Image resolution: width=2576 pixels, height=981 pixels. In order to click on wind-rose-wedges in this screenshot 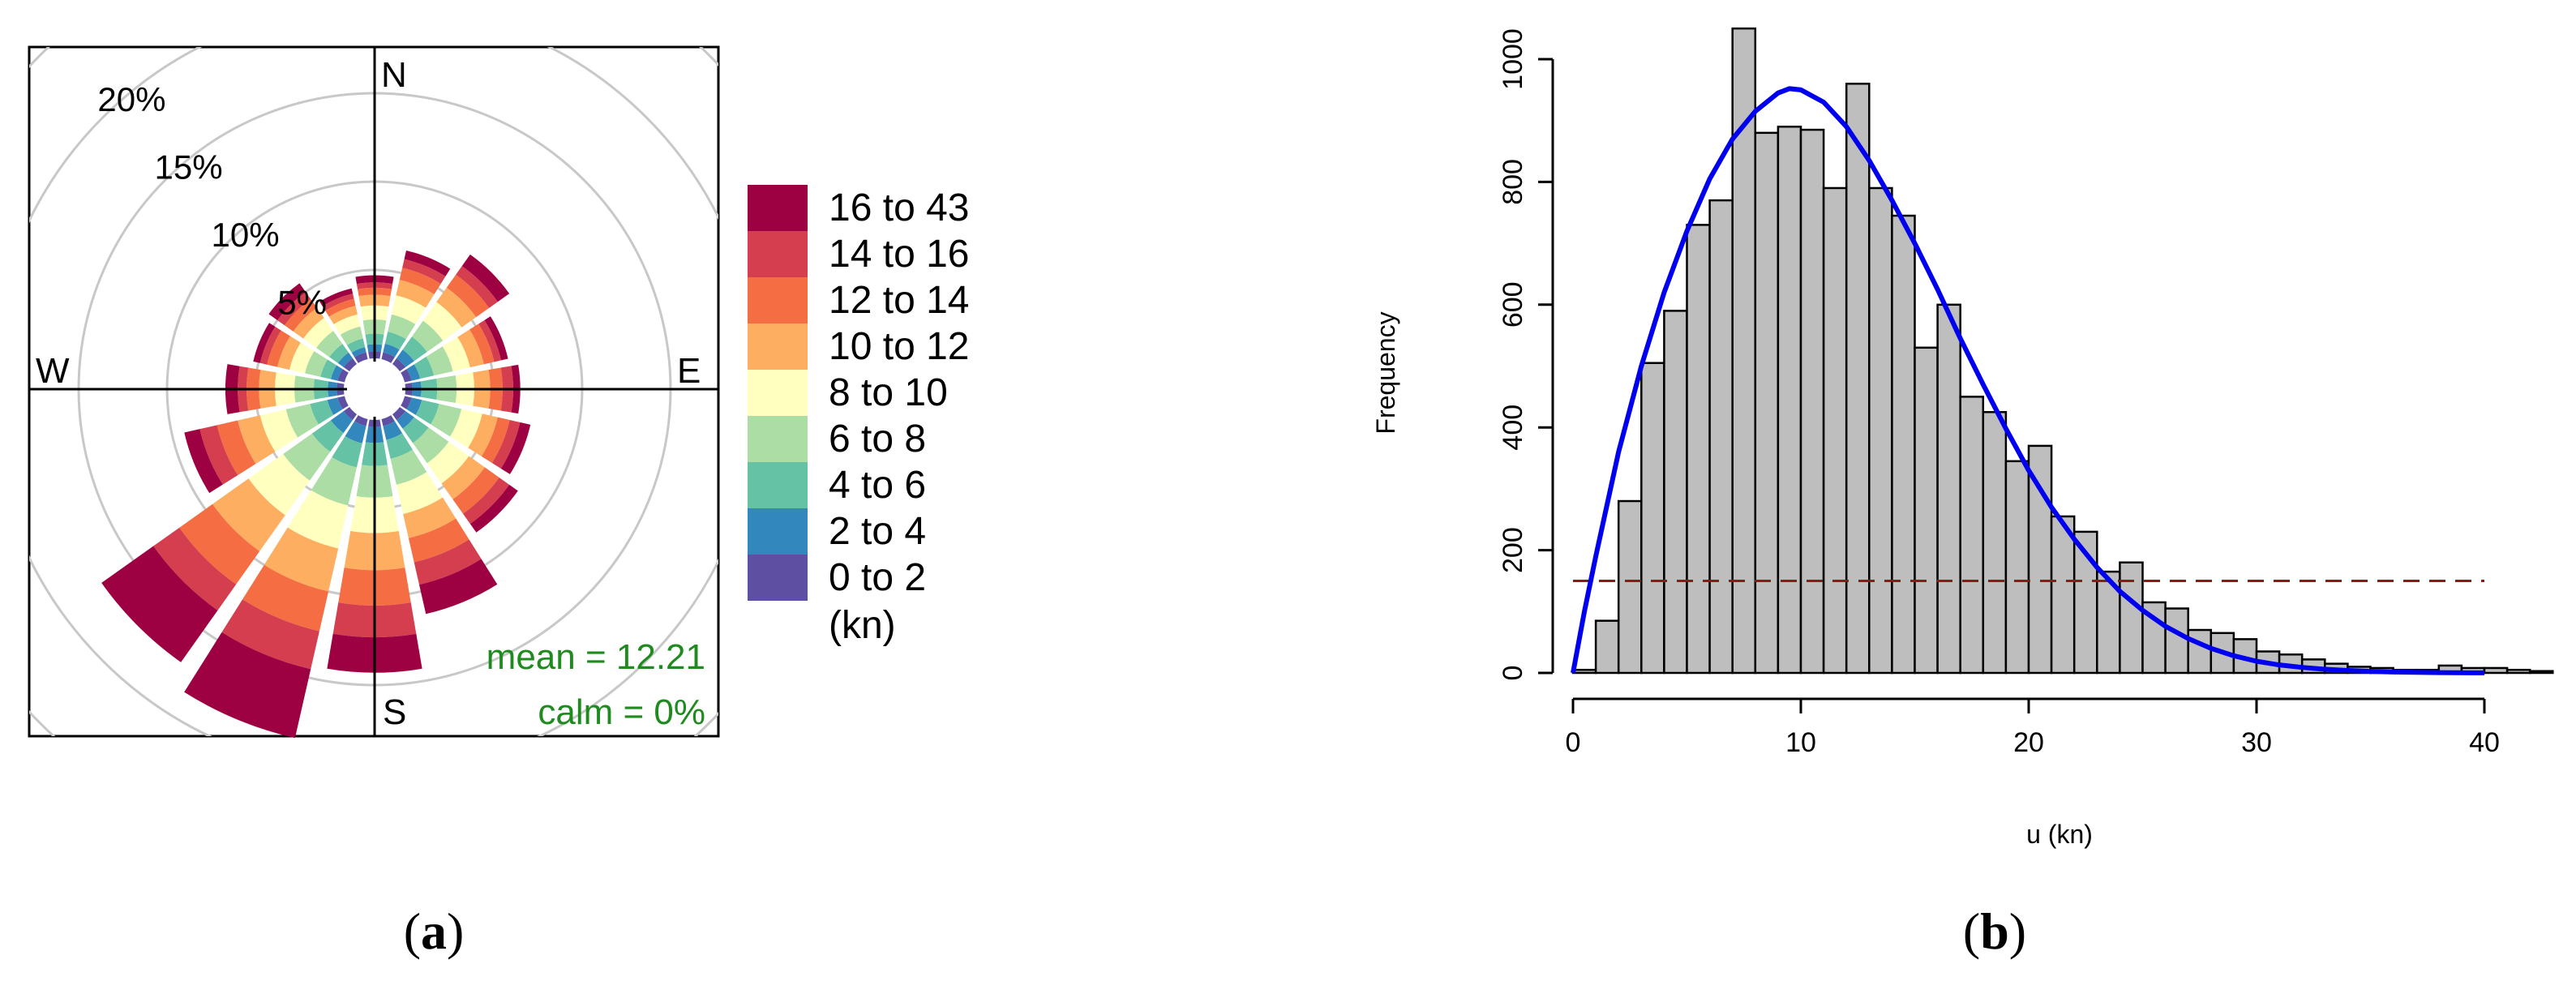, I will do `click(316, 495)`.